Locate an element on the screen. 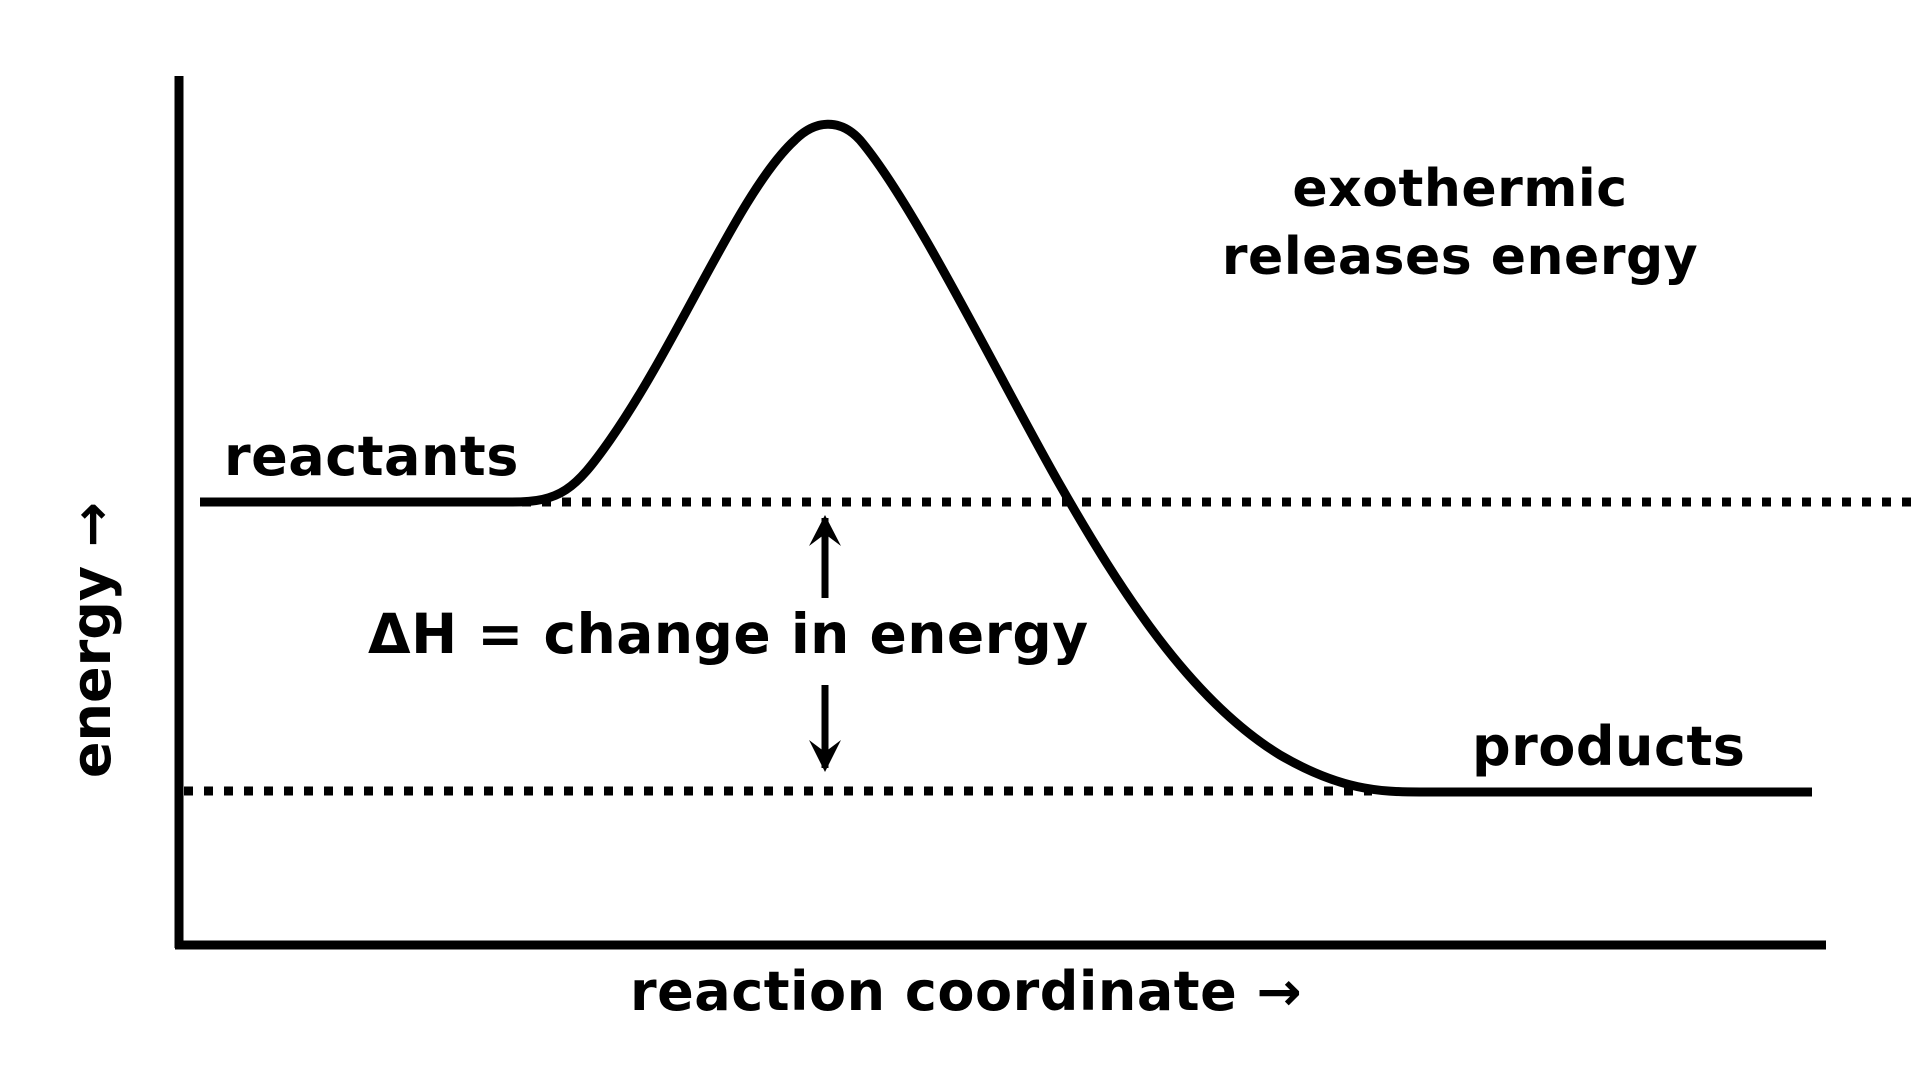 The width and height of the screenshot is (1920, 1080). exothermic-title: exothermic releases energy is located at coordinates (1460, 223).